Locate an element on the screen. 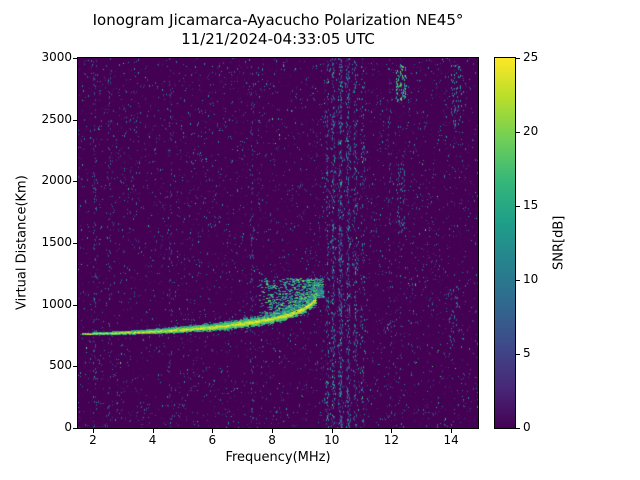  x-tick-label: 2 is located at coordinates (93, 440).